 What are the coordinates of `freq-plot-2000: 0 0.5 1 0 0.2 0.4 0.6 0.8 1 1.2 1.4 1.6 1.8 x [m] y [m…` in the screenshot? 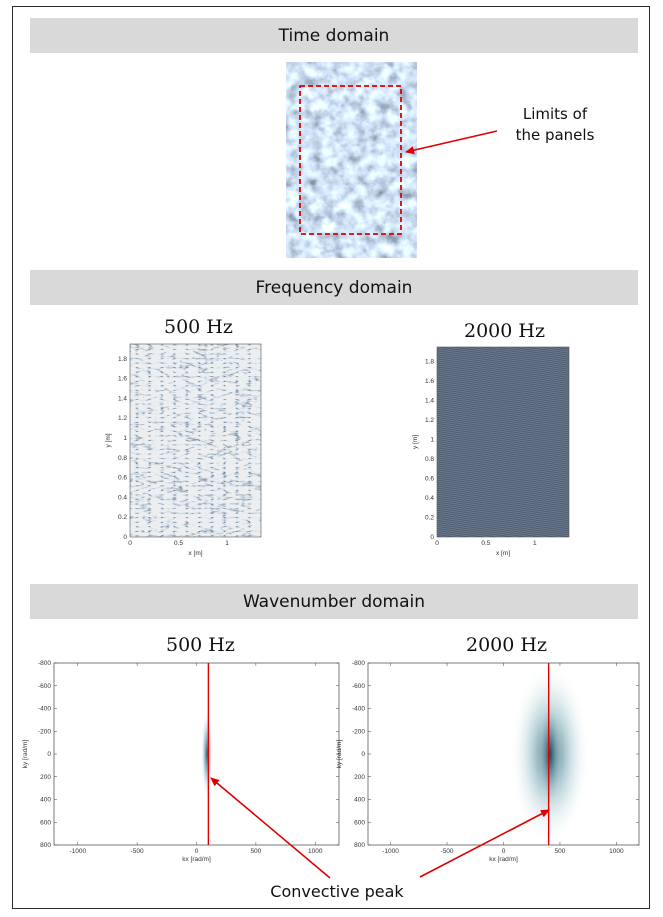 It's located at (491, 451).